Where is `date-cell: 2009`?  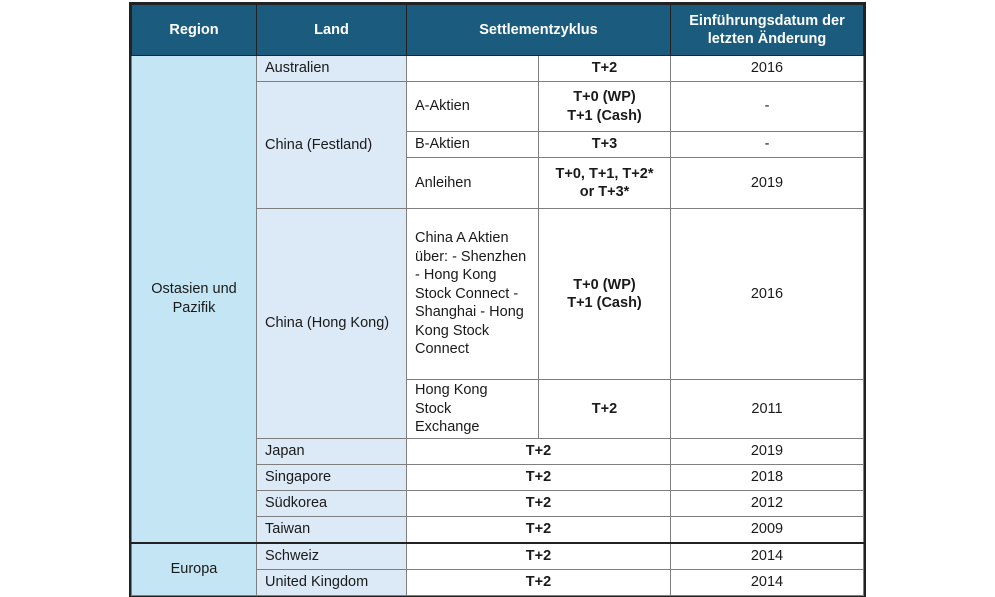 date-cell: 2009 is located at coordinates (767, 529).